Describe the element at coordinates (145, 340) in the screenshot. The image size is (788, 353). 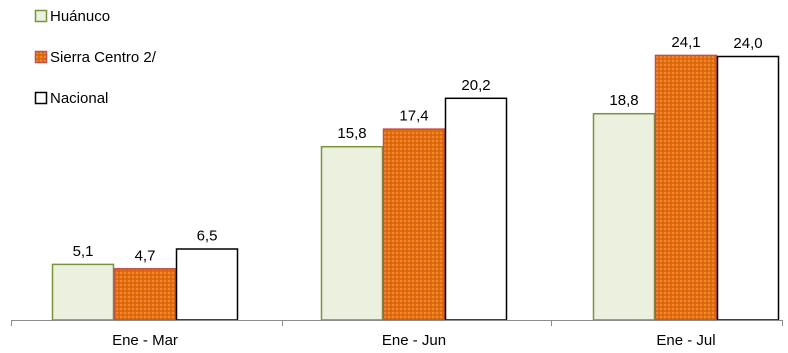
I see `x-tick-label: Ene - Mar` at that location.